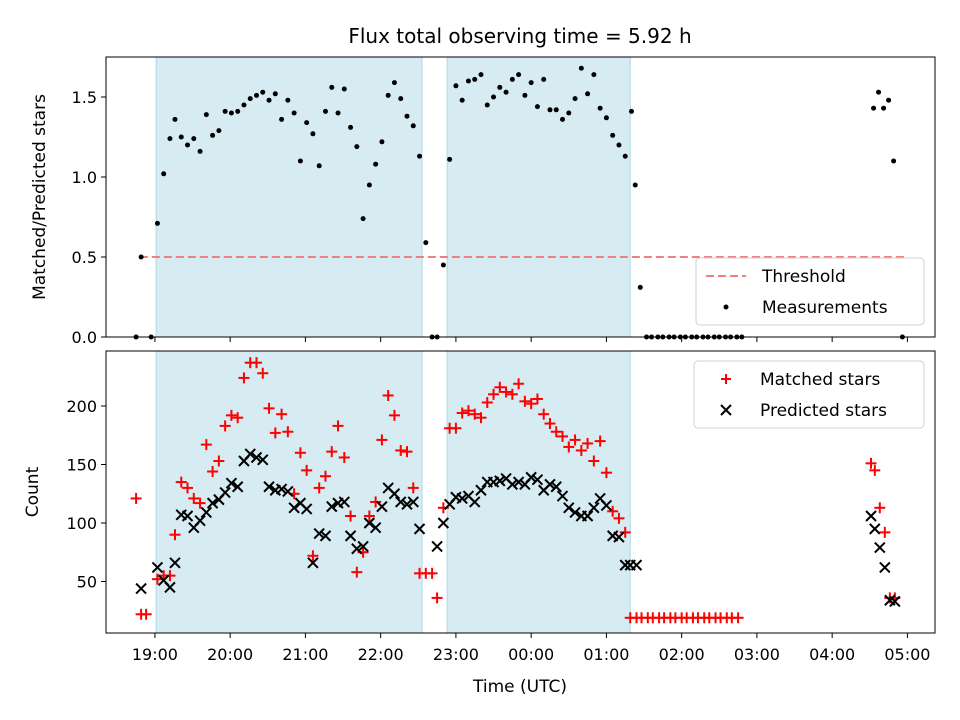 The image size is (960, 720). I want to click on x-tick-label: 22:00, so click(381, 654).